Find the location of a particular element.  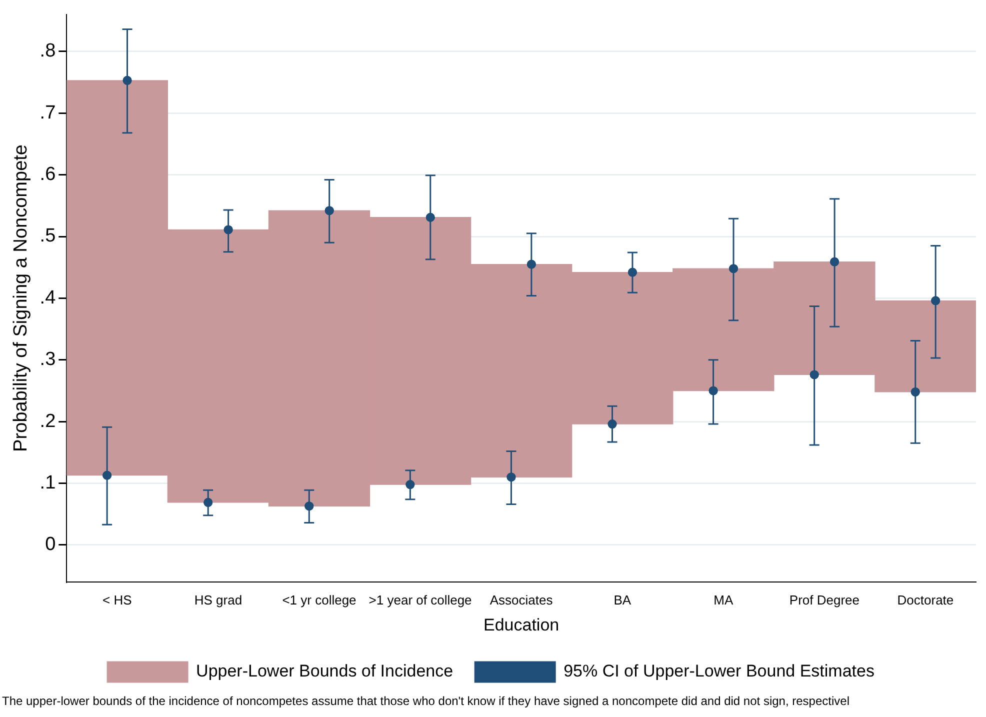

x-tick-label: <1 yr college is located at coordinates (319, 600).